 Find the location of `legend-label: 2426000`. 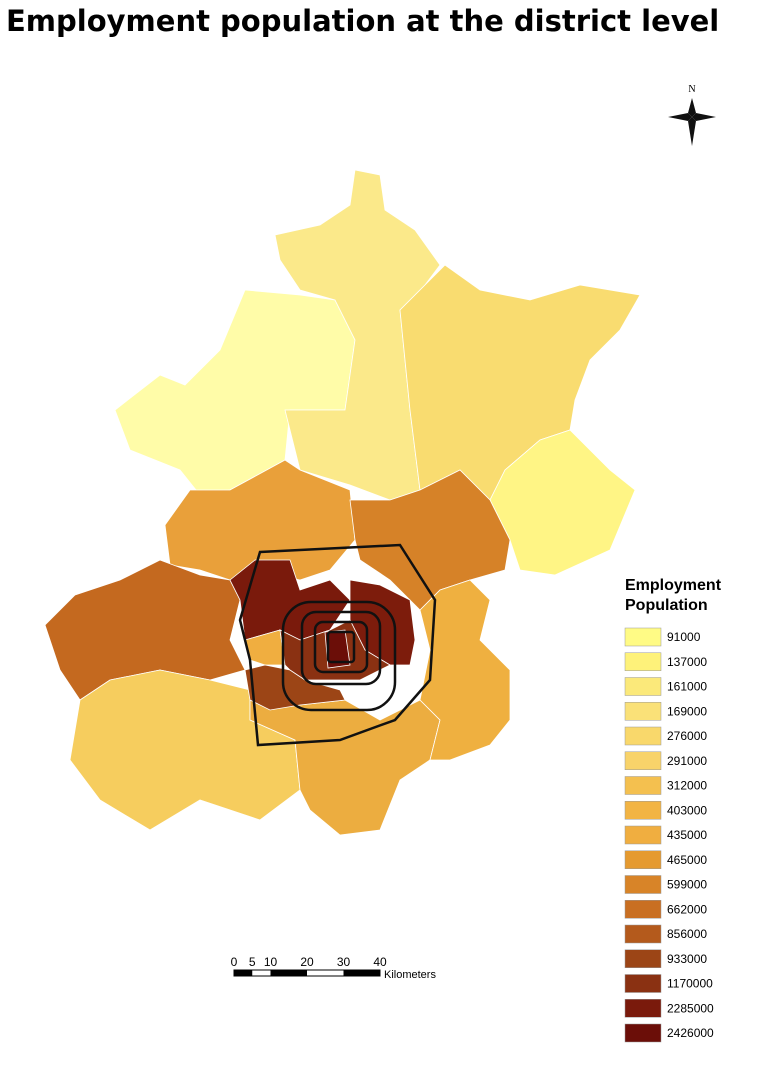

legend-label: 2426000 is located at coordinates (690, 1033).